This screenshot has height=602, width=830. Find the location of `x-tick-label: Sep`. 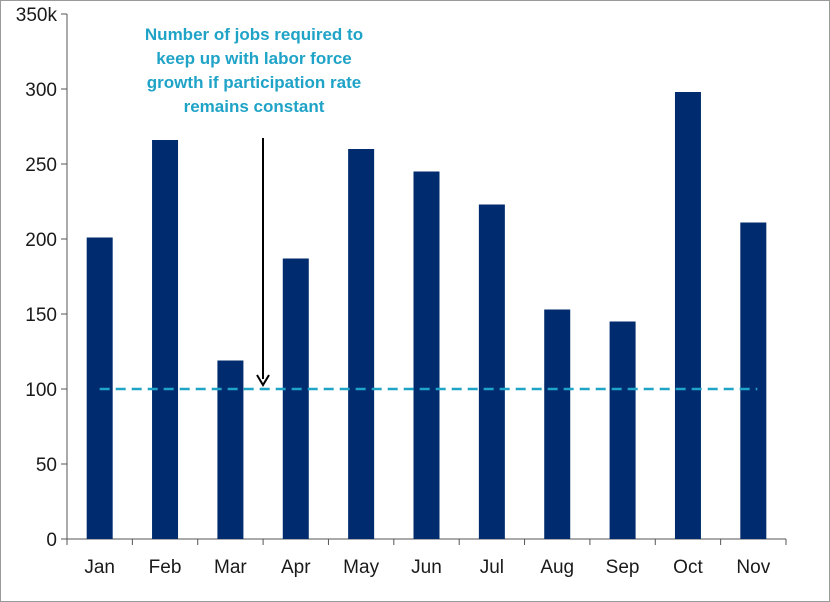

x-tick-label: Sep is located at coordinates (623, 567).